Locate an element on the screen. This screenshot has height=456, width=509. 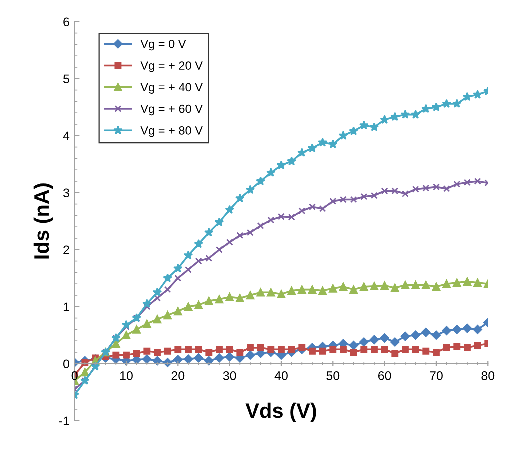
y-tick-label: 4 is located at coordinates (66, 136).